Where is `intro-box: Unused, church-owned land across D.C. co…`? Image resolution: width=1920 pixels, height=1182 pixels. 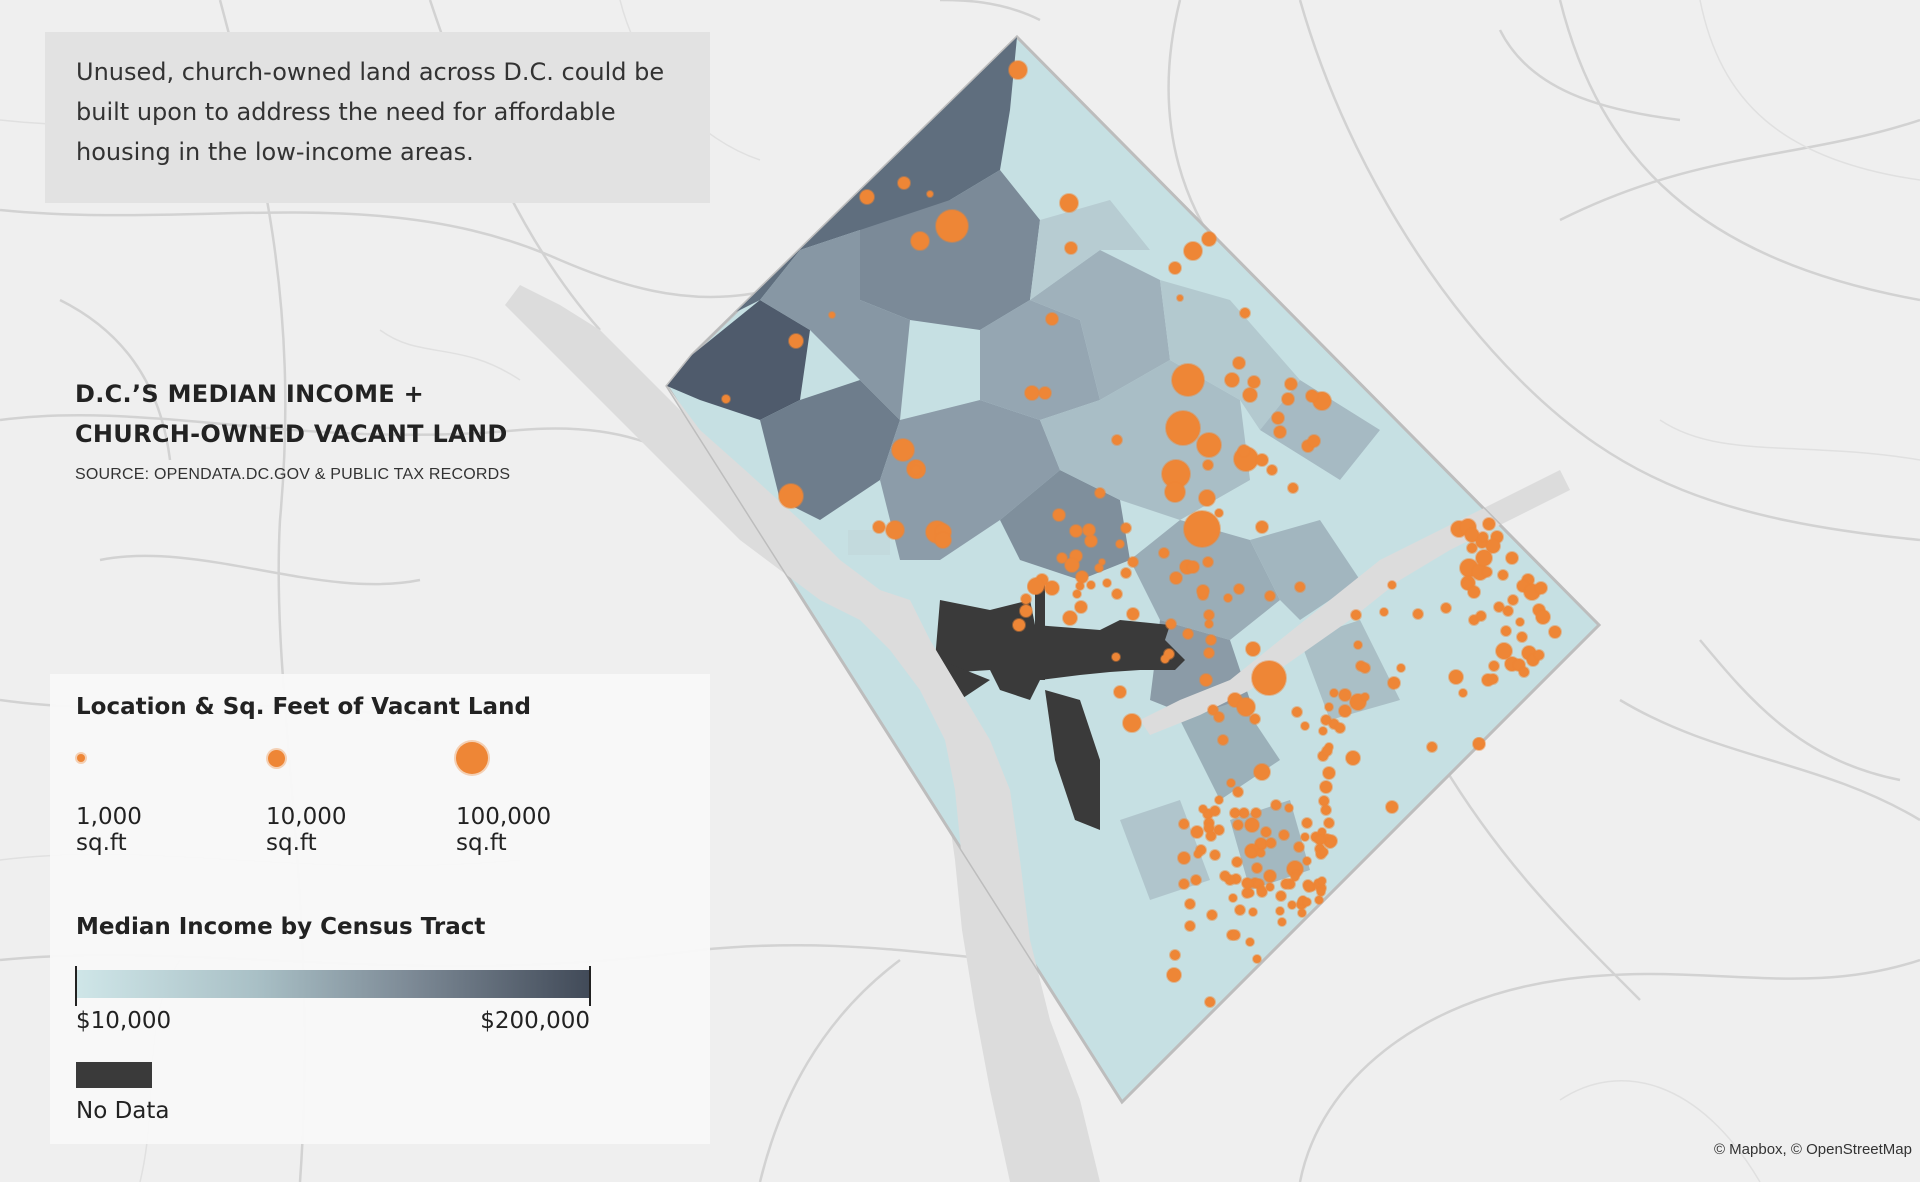
intro-box: Unused, church-owned land across D.C. co… is located at coordinates (377, 117).